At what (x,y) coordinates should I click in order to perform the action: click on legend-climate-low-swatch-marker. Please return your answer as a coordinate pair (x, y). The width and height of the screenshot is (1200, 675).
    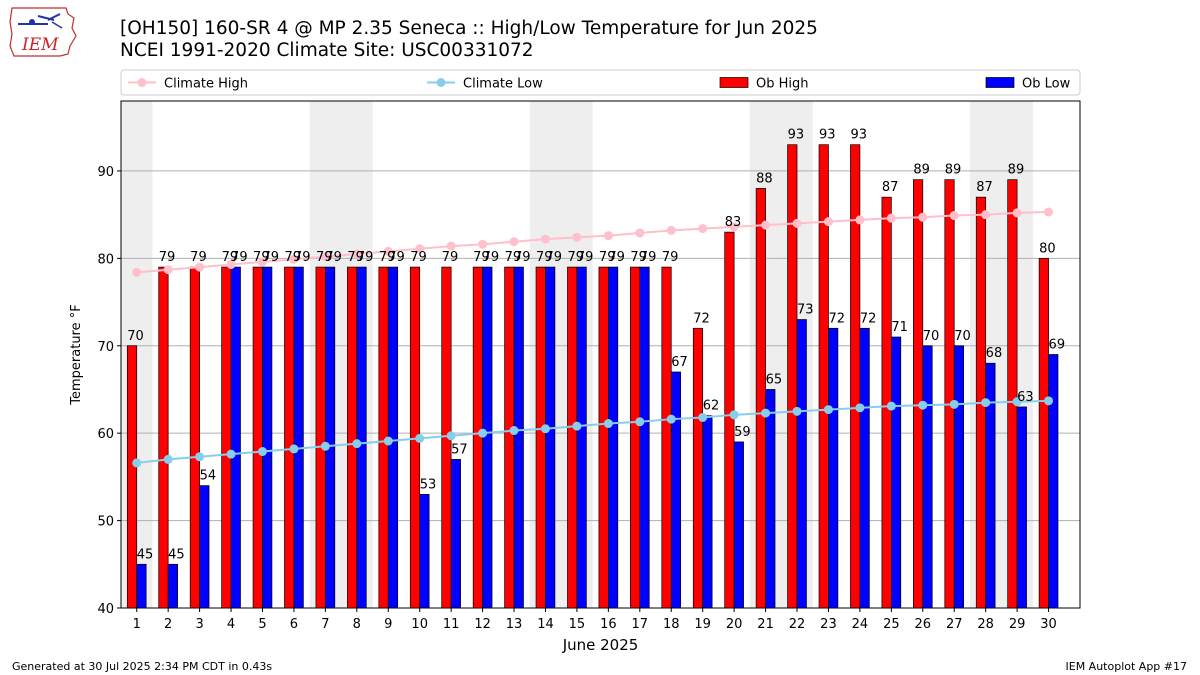
    Looking at the image, I should click on (441, 82).